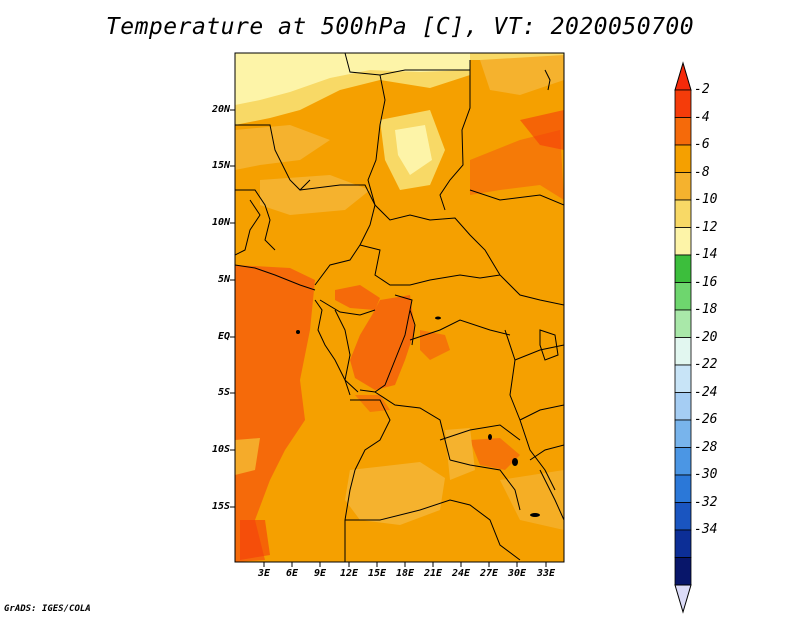  Describe the element at coordinates (418, 416) in the screenshot. I see `lakes` at that location.